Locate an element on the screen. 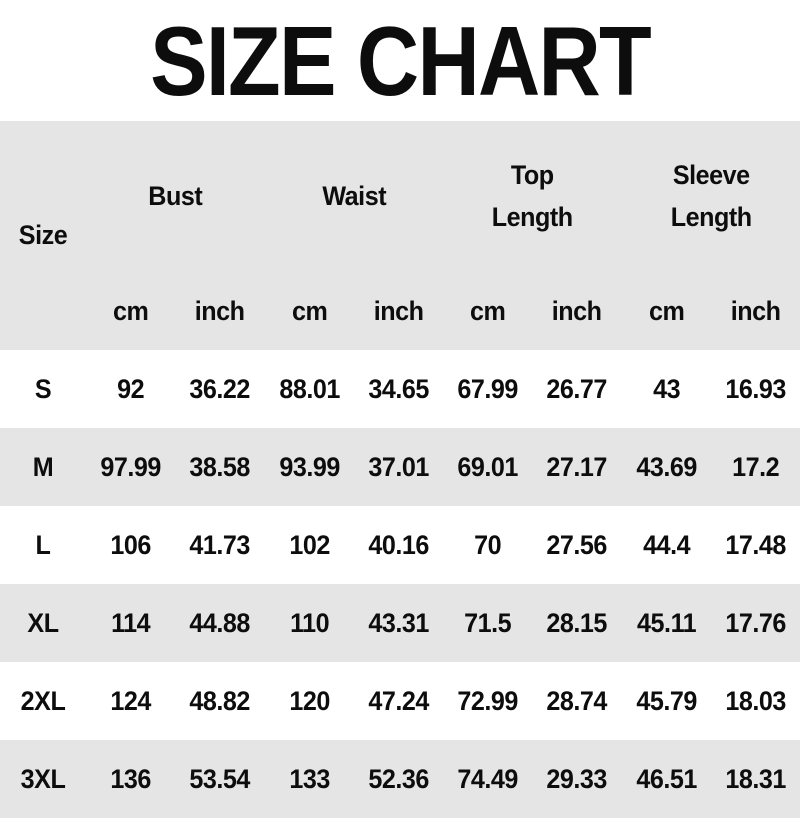 This screenshot has height=818, width=800. column-group-bust-label: Bust is located at coordinates (175, 196).